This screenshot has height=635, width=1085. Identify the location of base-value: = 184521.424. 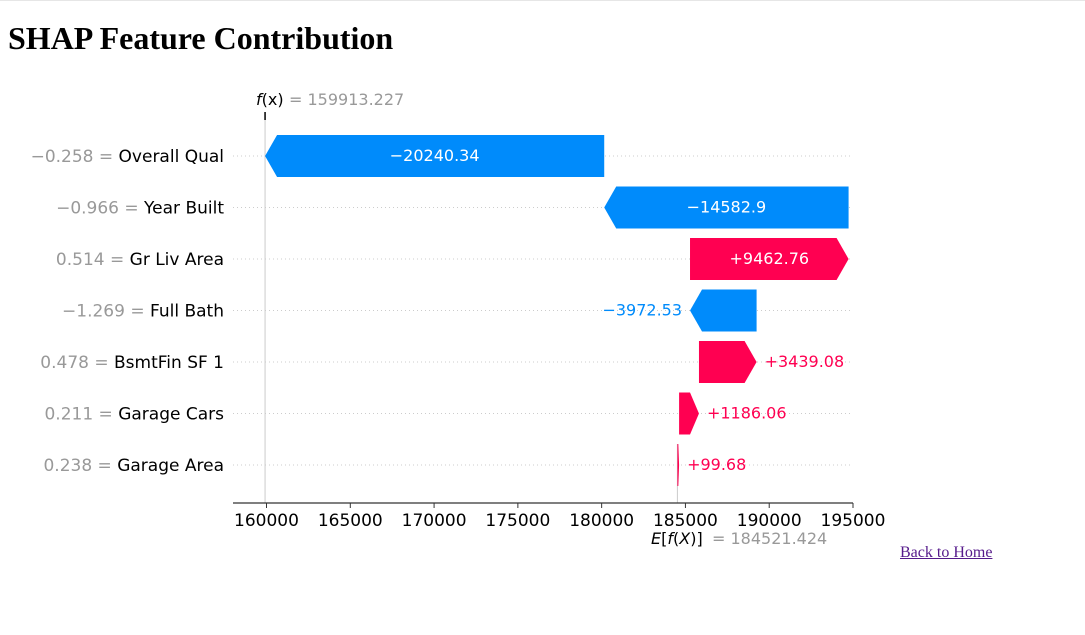
(769, 538).